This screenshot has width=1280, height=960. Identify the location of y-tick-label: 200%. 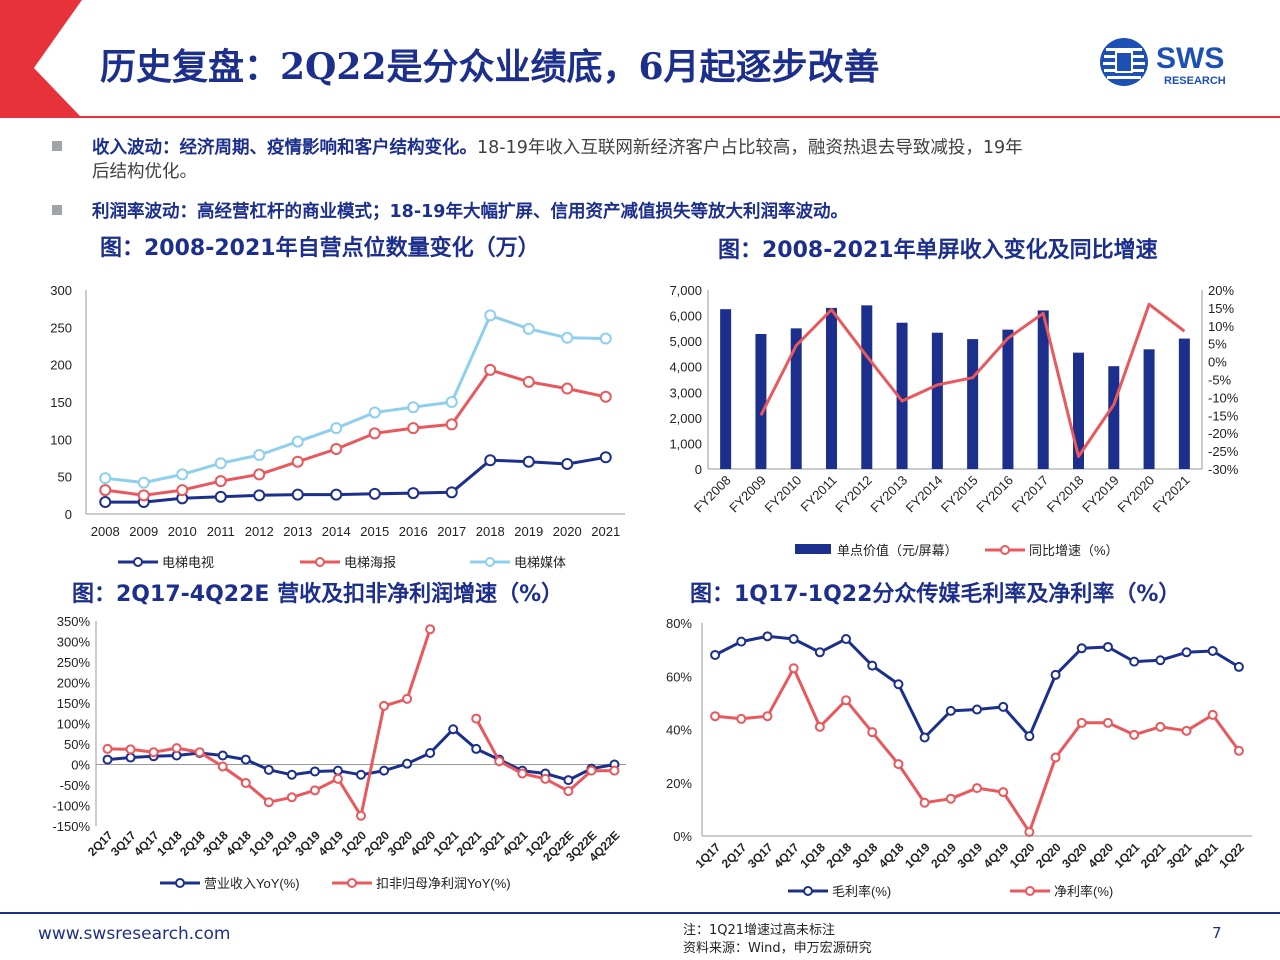
(74, 683).